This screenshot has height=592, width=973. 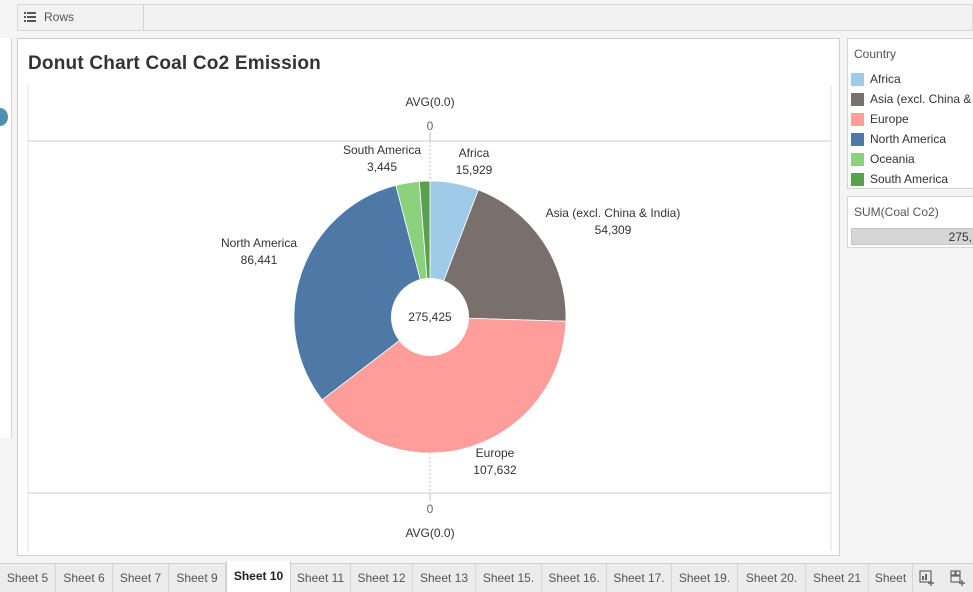 I want to click on legend-item: South America, so click(x=912, y=180).